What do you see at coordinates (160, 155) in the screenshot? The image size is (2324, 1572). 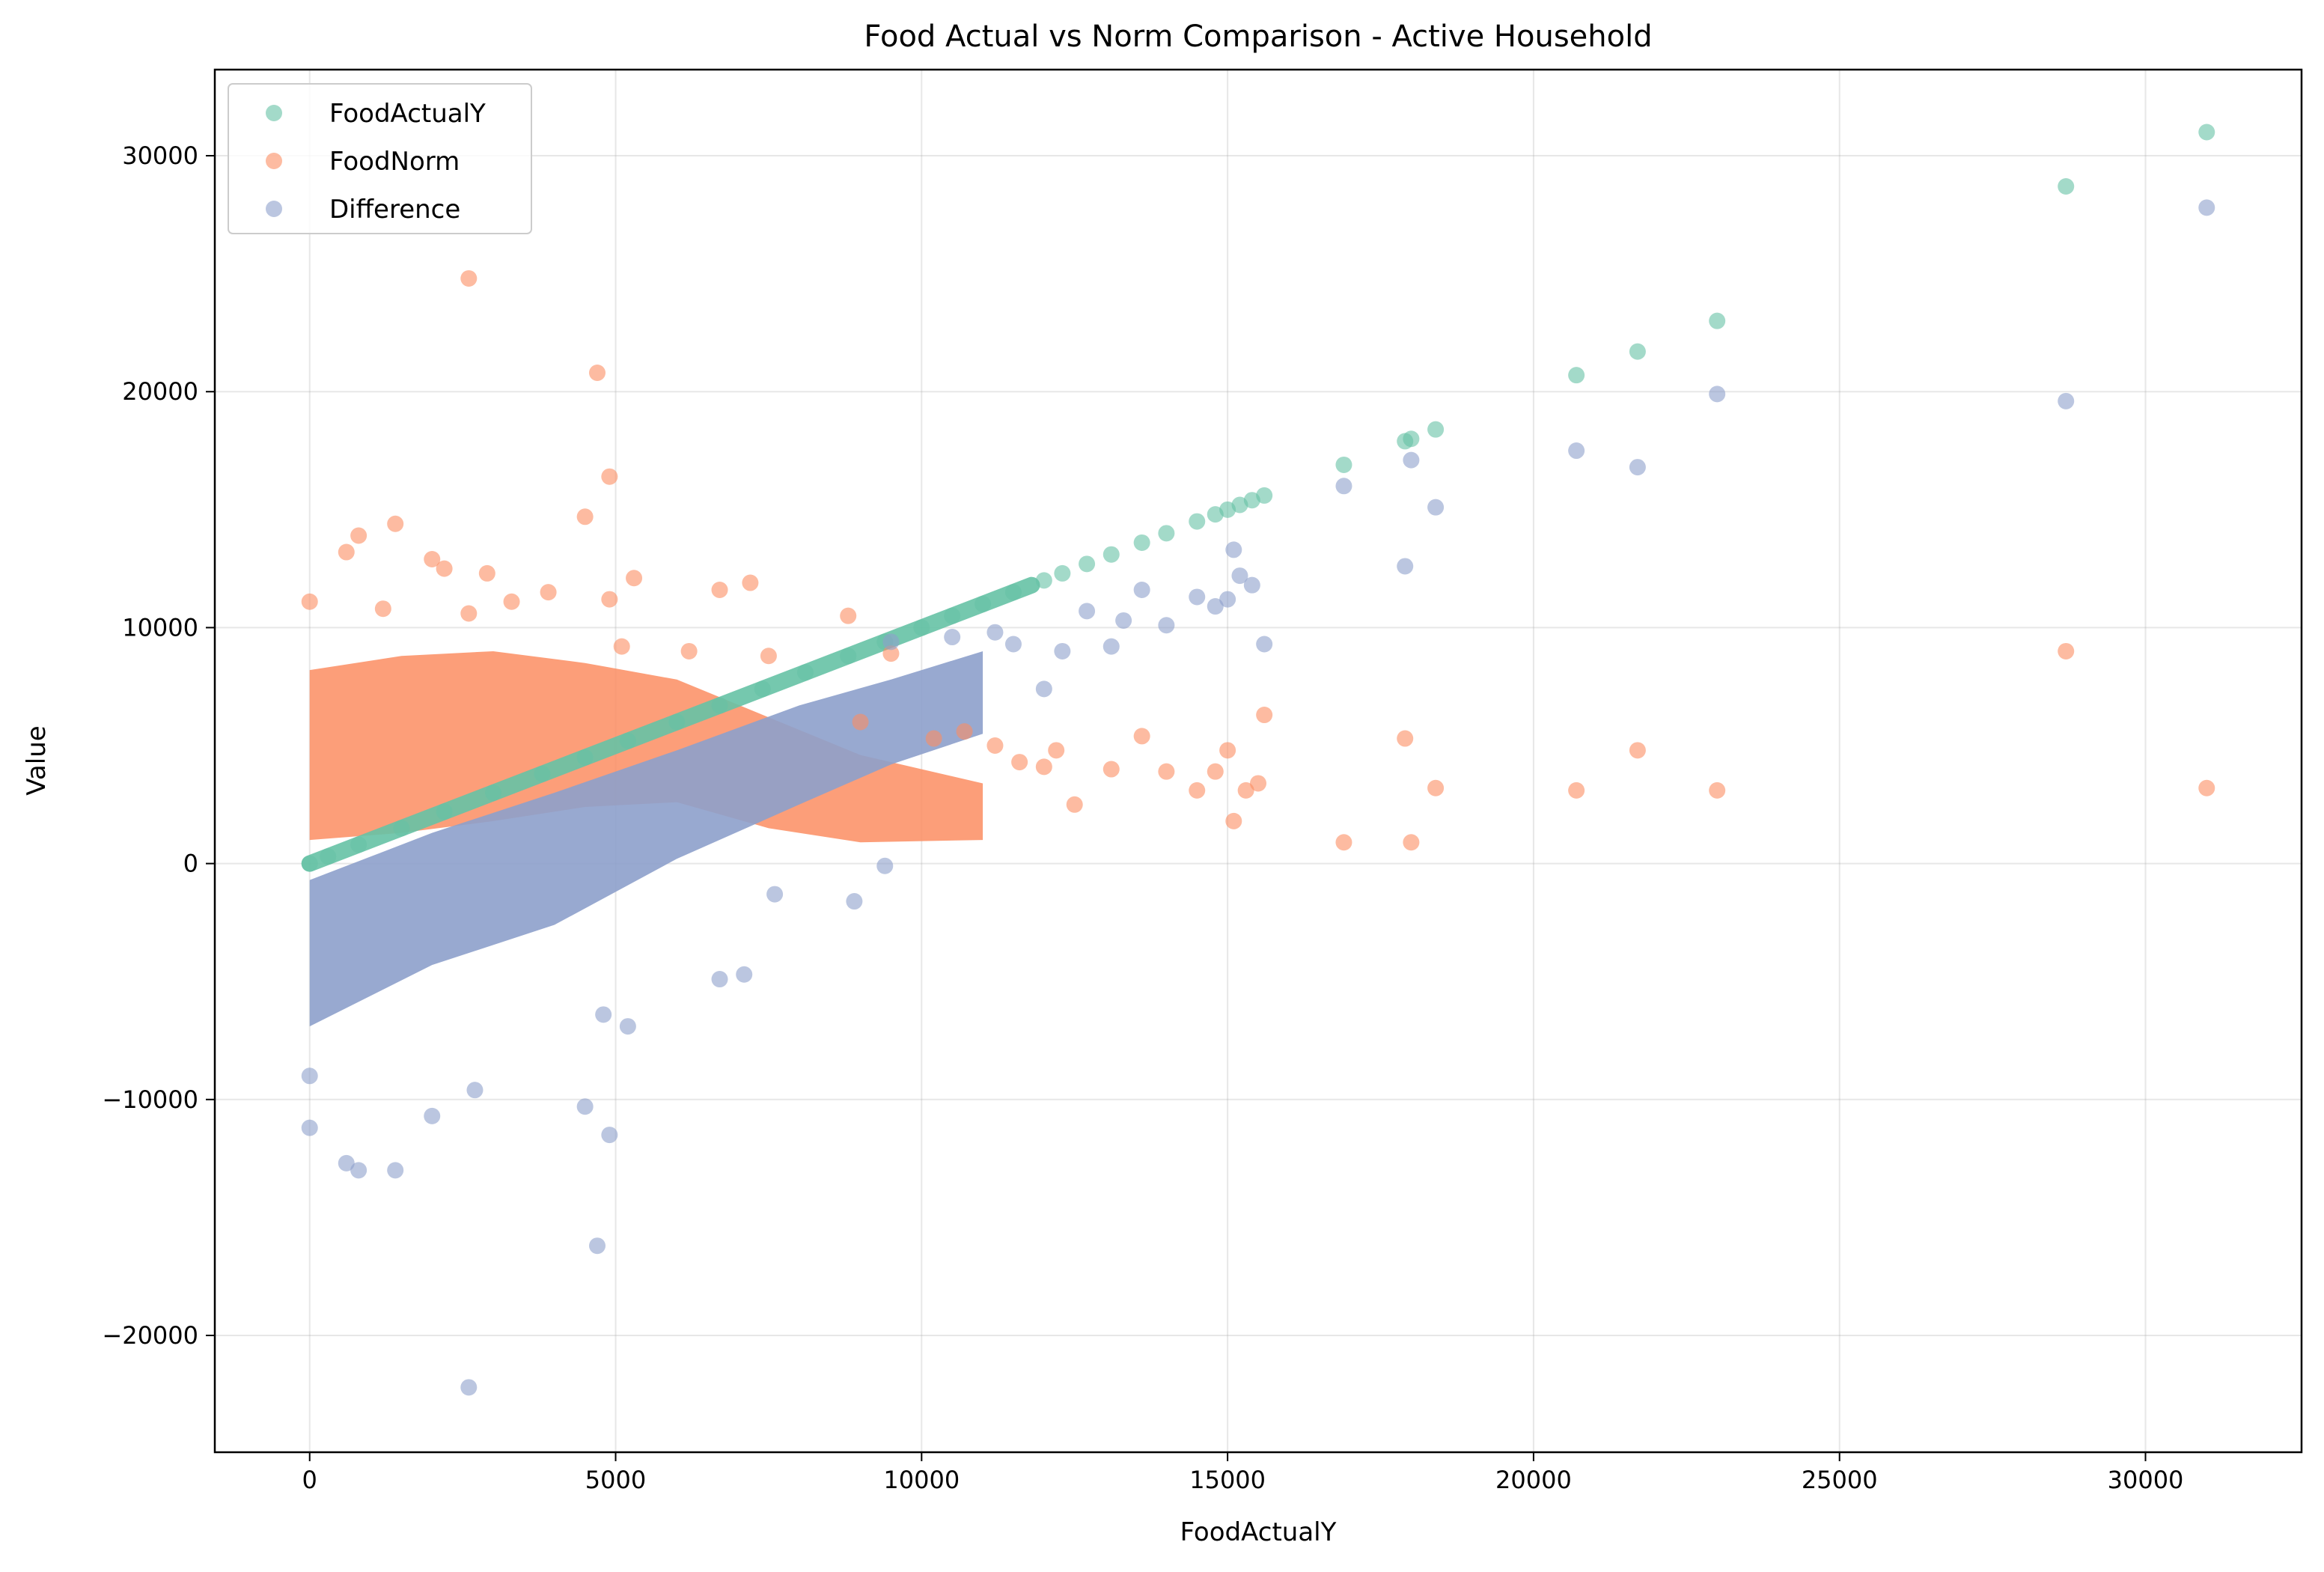 I see `y-tick-label-5: 30000` at bounding box center [160, 155].